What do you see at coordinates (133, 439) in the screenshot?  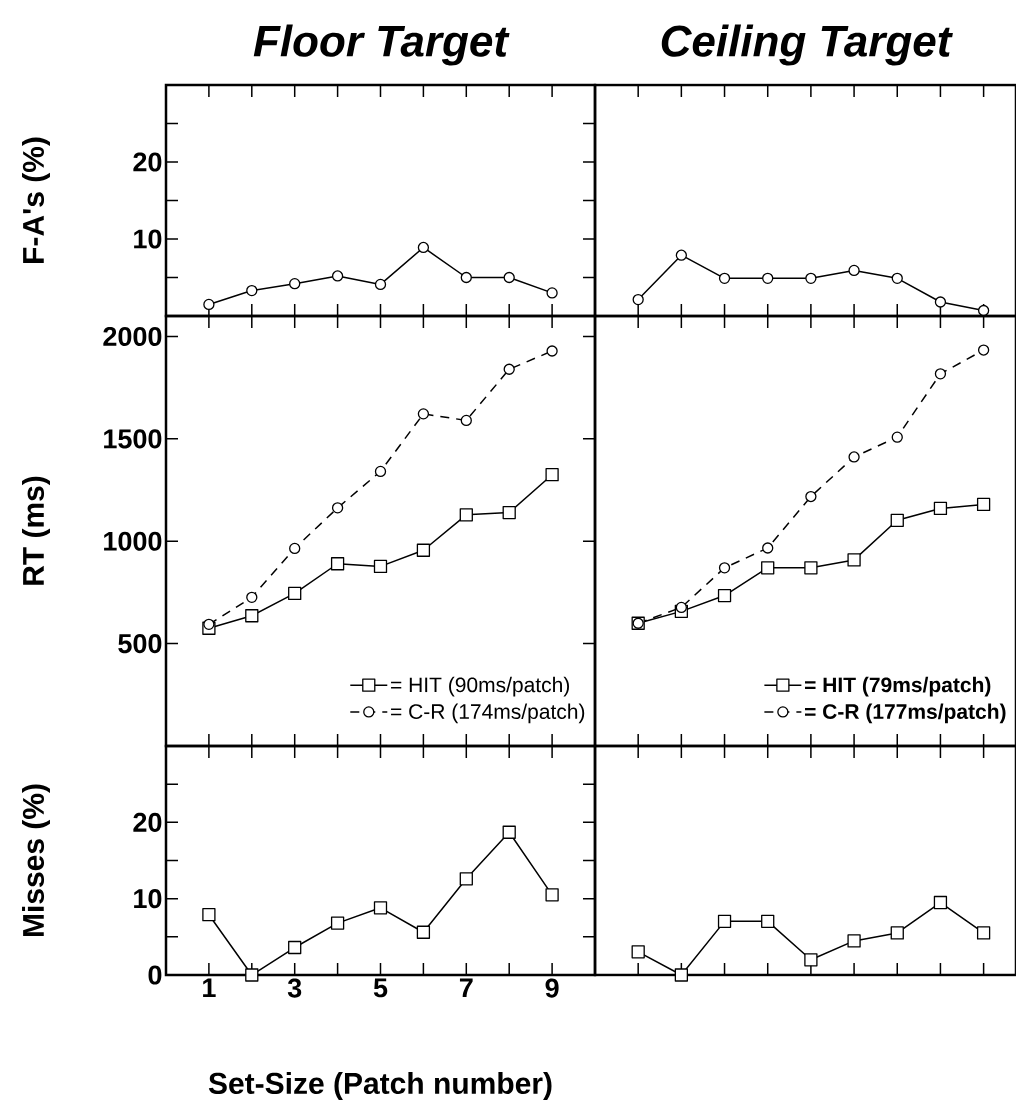 I see `y-tick-label: 1500` at bounding box center [133, 439].